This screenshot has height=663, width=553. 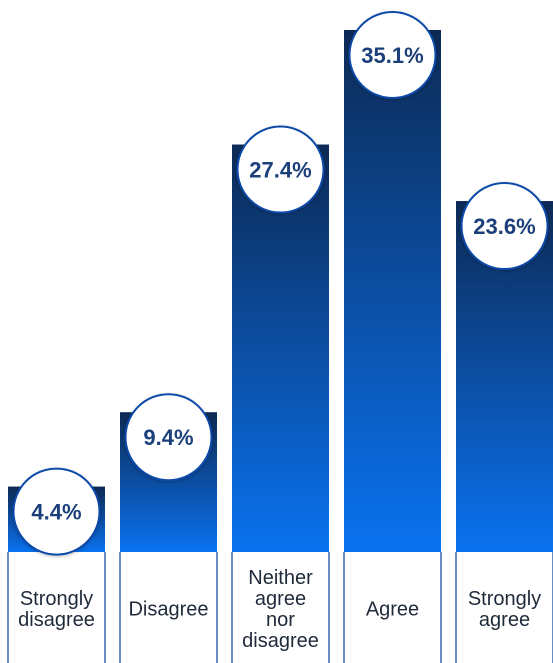 I want to click on category-label-3: Neither agree nor disagree, so click(x=280, y=609).